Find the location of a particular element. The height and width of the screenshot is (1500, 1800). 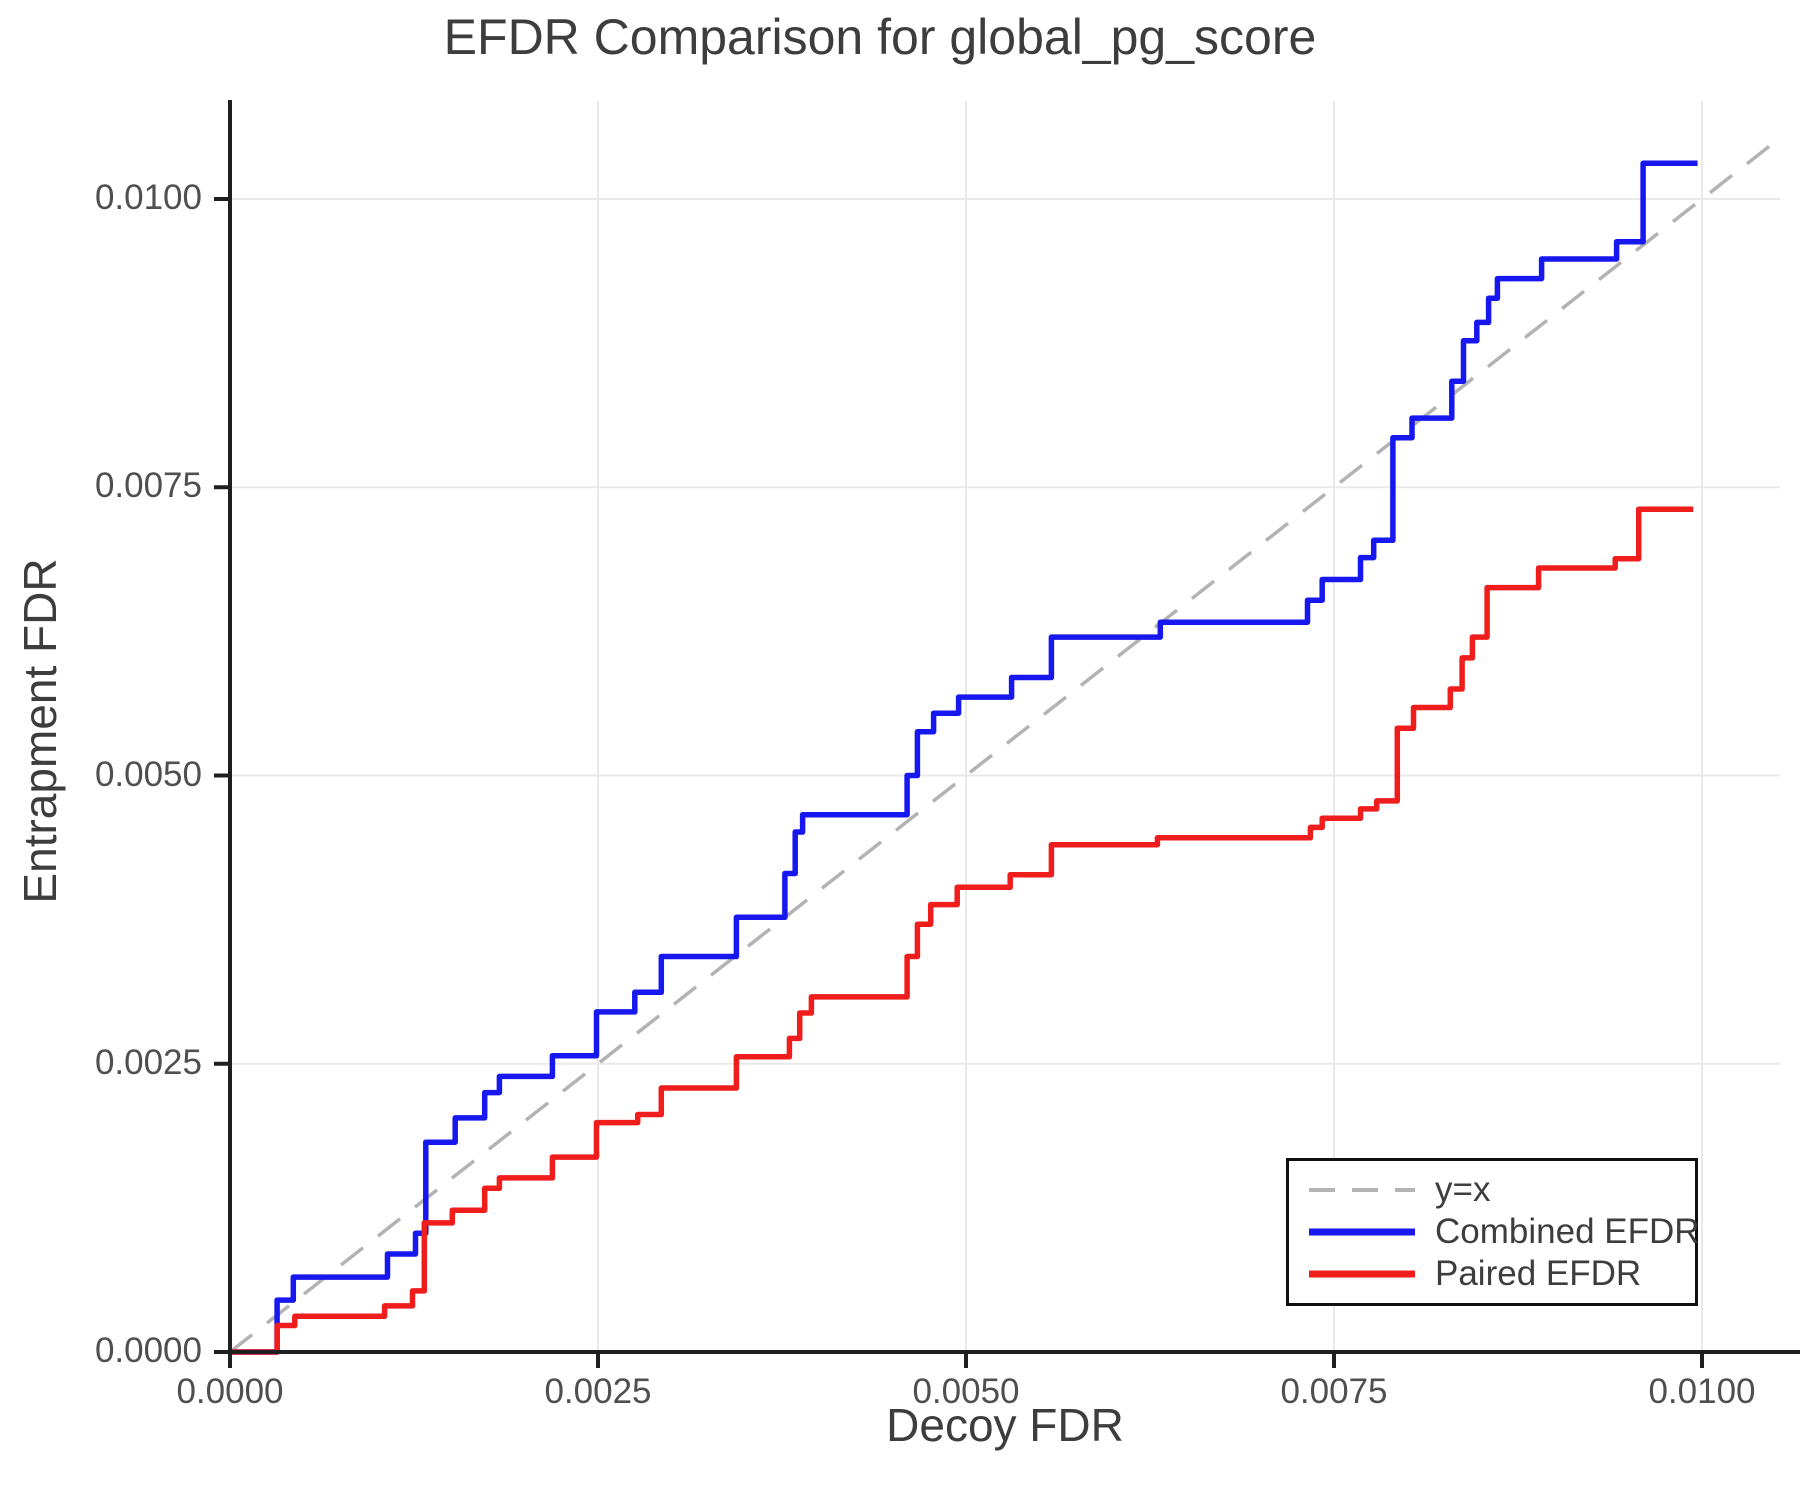

x-tick-label: 0.0050 is located at coordinates (966, 1391).